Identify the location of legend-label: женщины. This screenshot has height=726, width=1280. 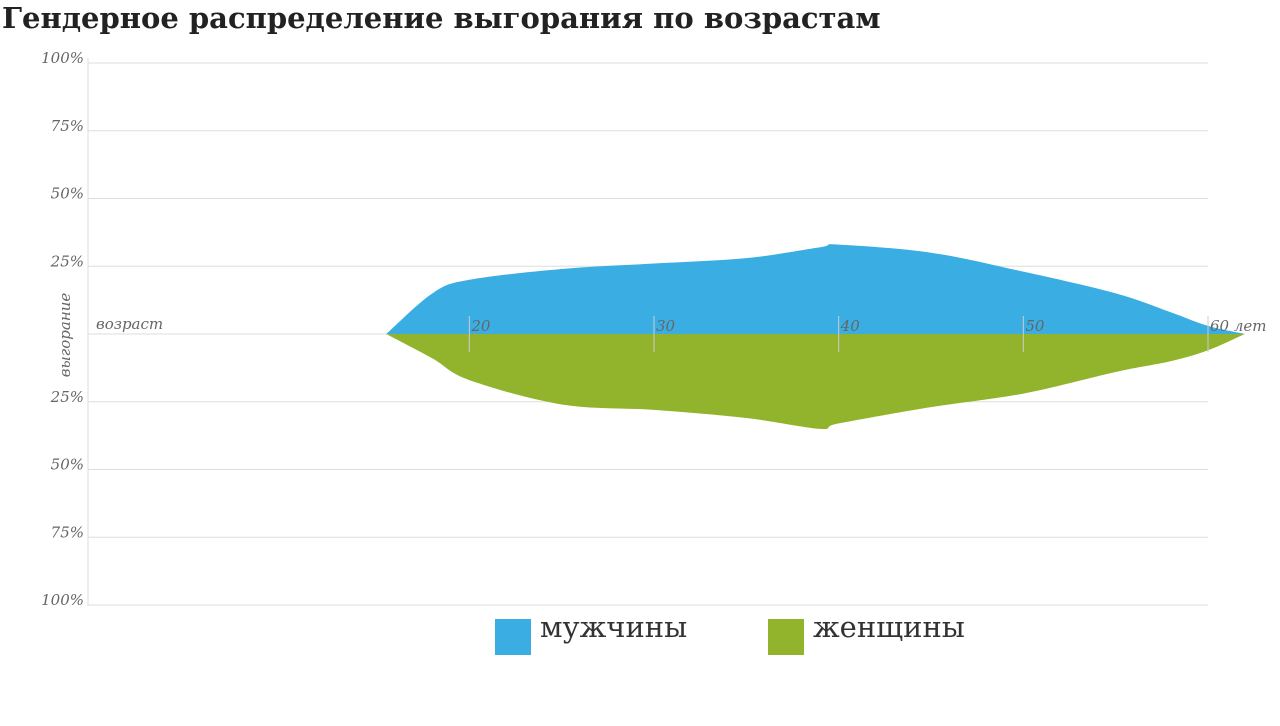
(889, 627).